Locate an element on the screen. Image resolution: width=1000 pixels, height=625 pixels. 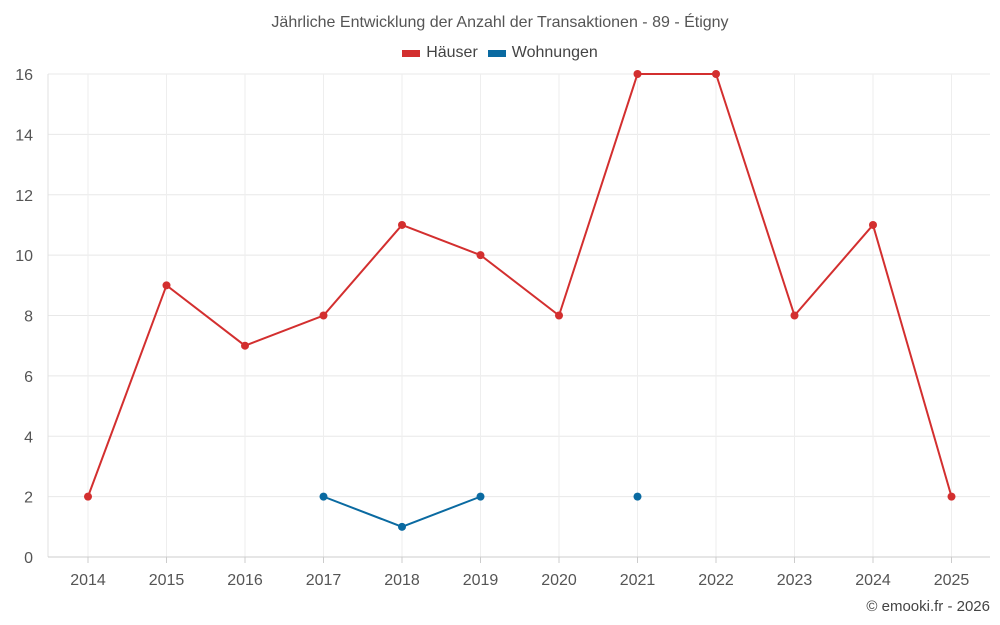
legend-item-wohnungen: Wohnungen is located at coordinates (542, 53).